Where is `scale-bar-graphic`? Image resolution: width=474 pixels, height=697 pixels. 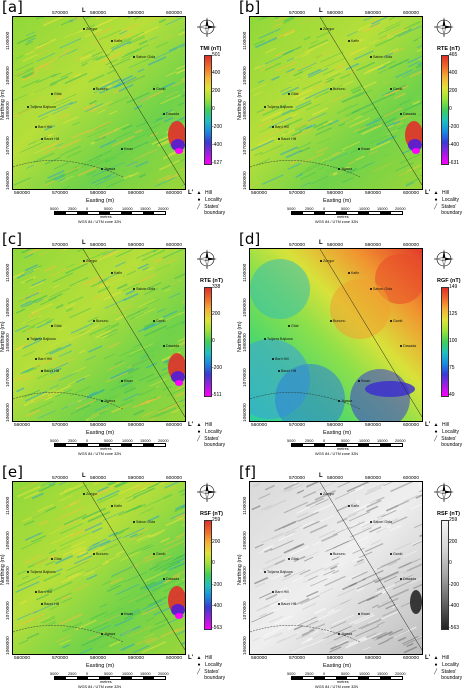
scale-bar-graphic is located at coordinates (347, 678).